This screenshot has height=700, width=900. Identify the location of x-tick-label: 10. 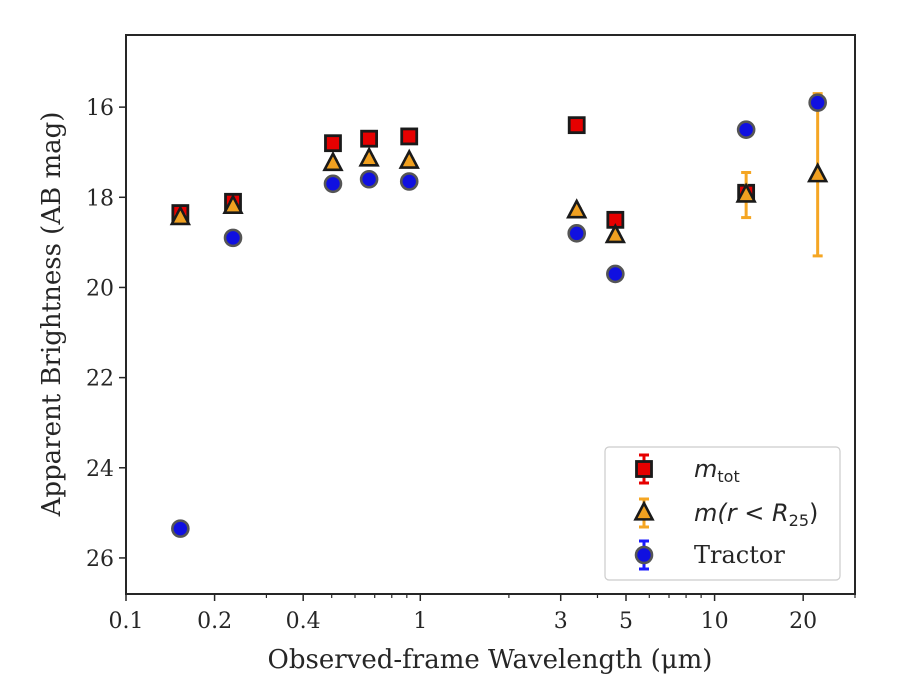
(715, 621).